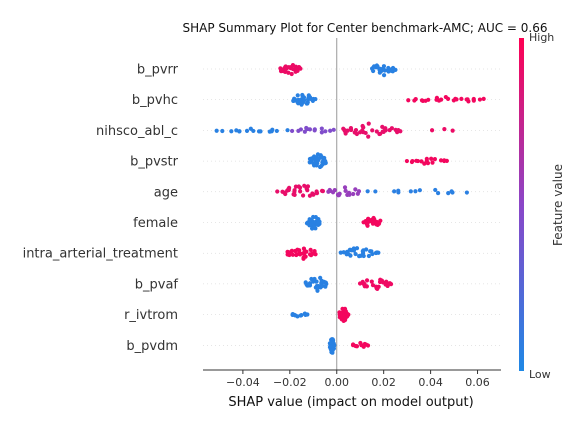 This screenshot has height=429, width=587. What do you see at coordinates (152, 346) in the screenshot?
I see `feature-label-b_pvdm: b_pvdm` at bounding box center [152, 346].